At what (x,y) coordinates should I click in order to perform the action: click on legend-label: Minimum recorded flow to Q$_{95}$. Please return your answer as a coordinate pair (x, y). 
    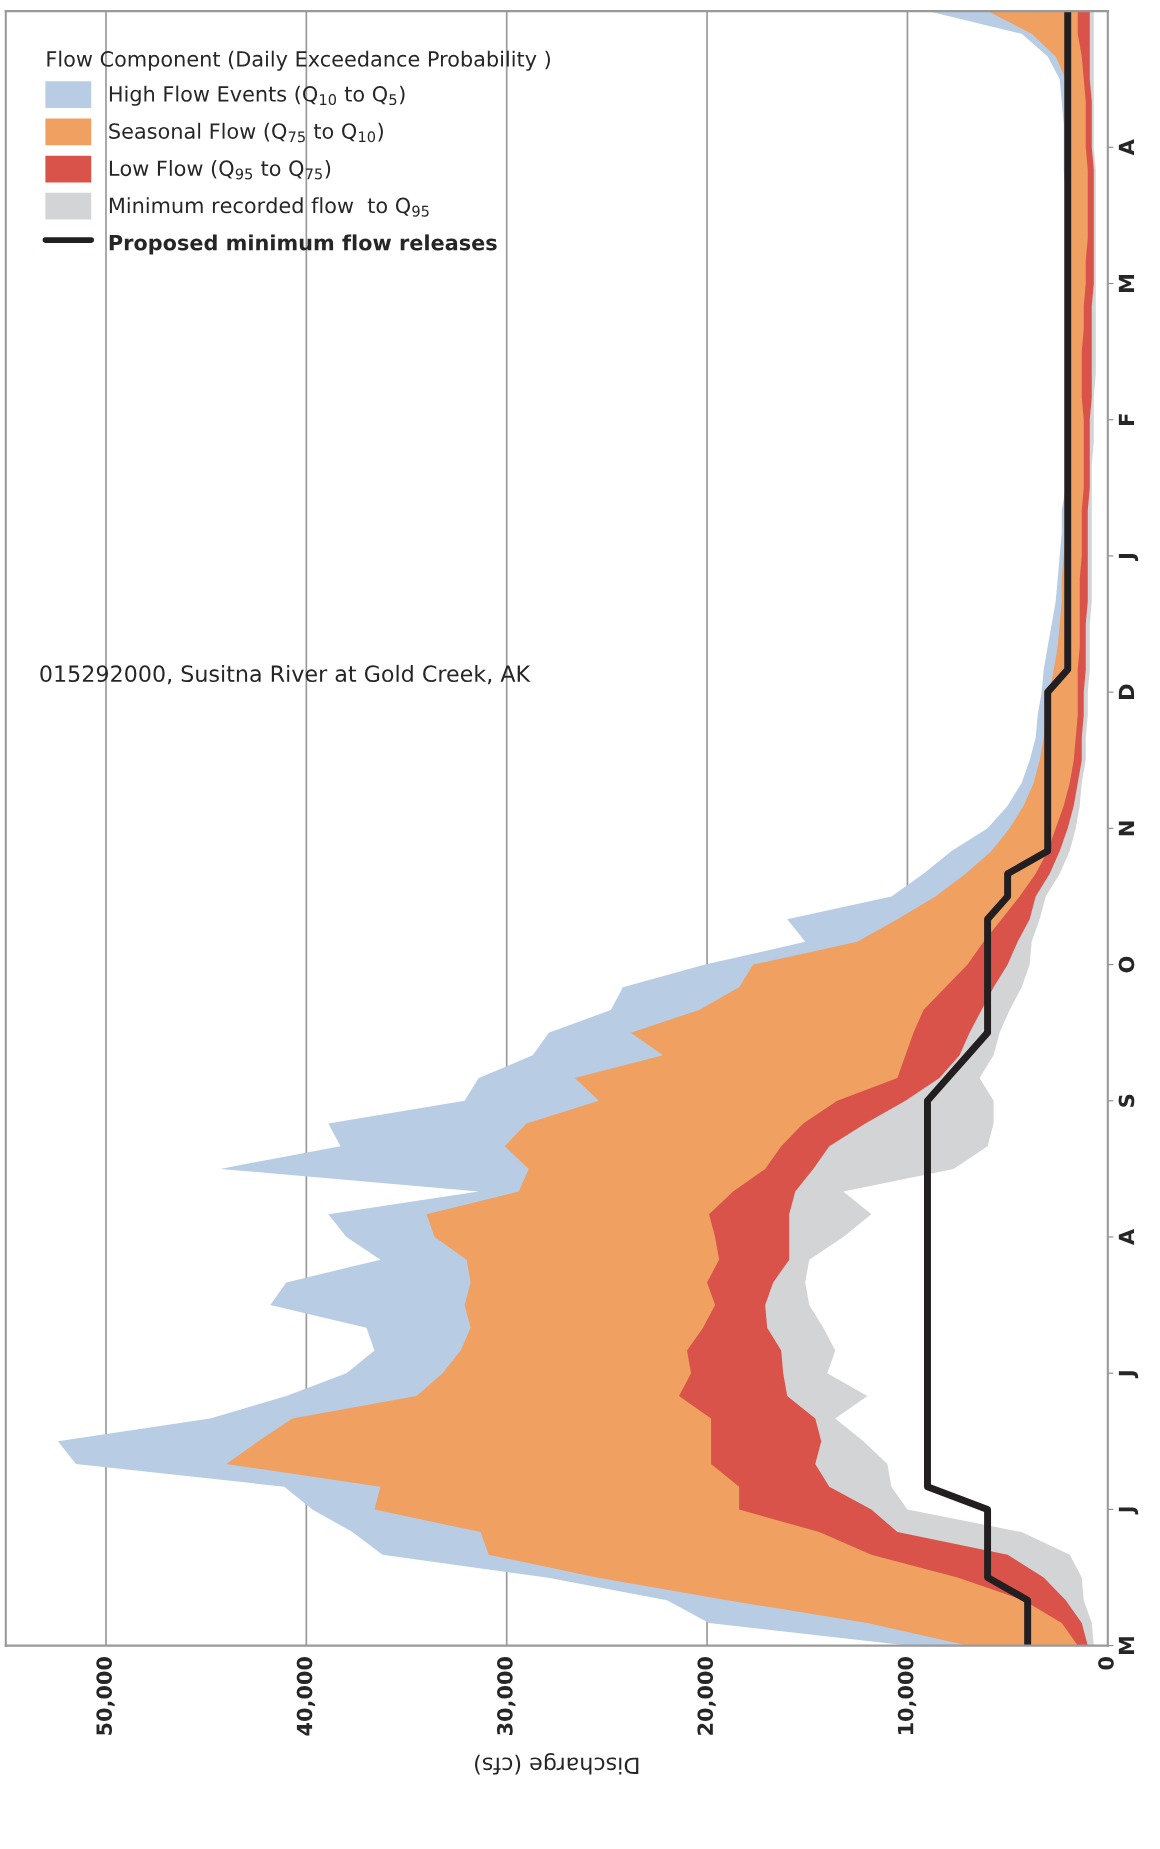
    Looking at the image, I should click on (269, 207).